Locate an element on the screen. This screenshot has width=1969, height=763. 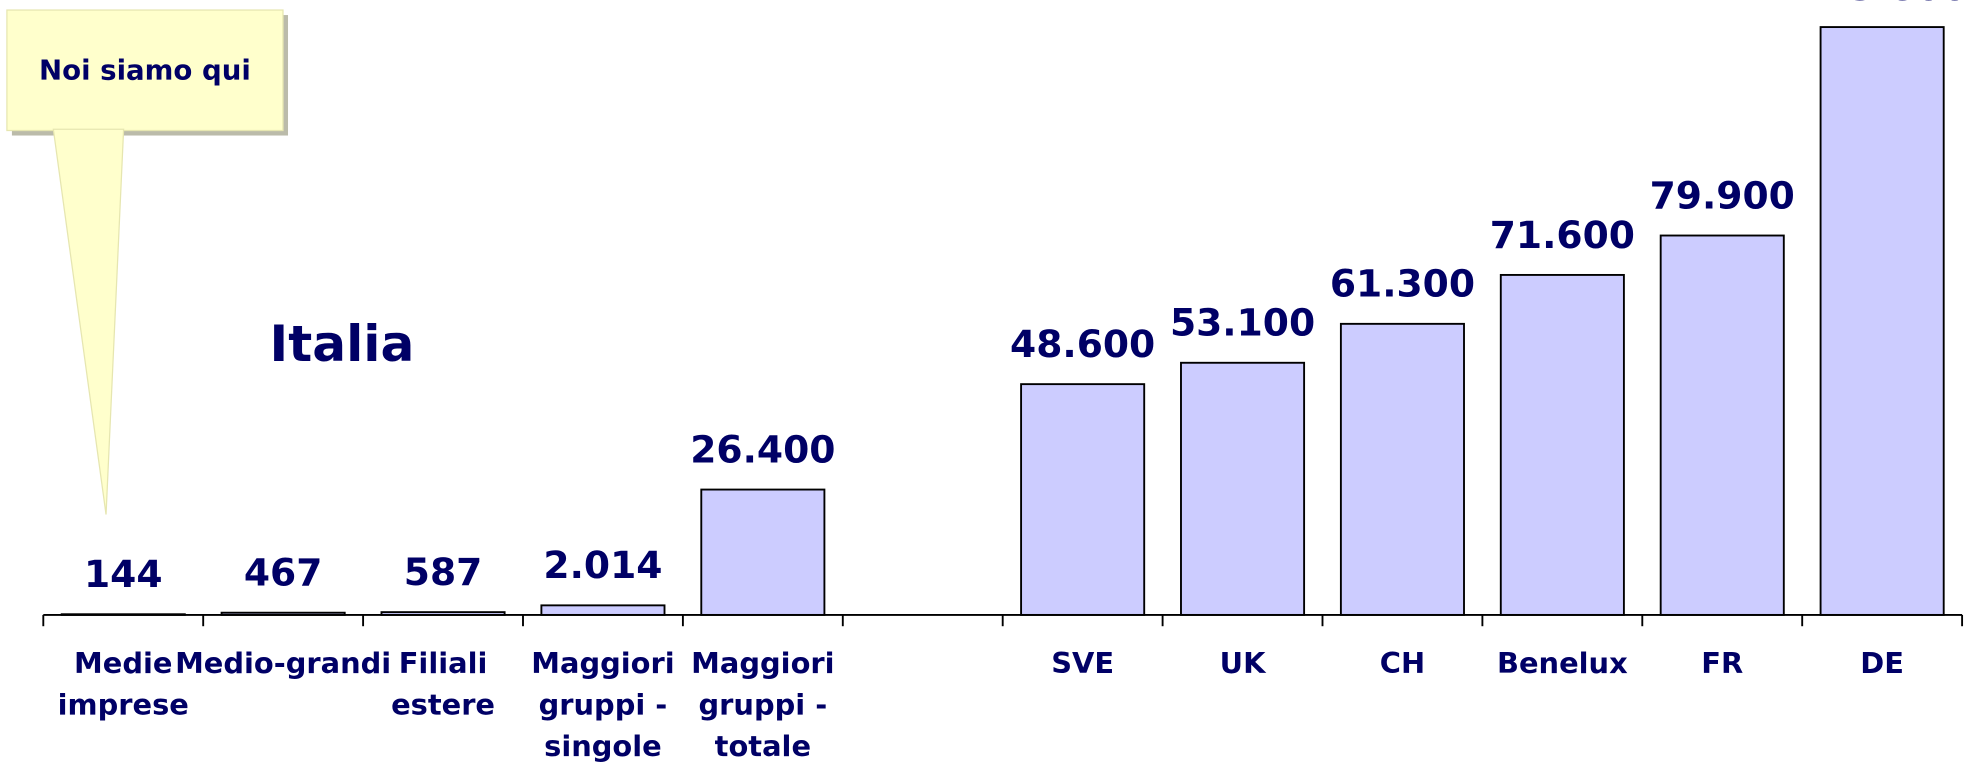
x-tick-label: CH is located at coordinates (1402, 663).